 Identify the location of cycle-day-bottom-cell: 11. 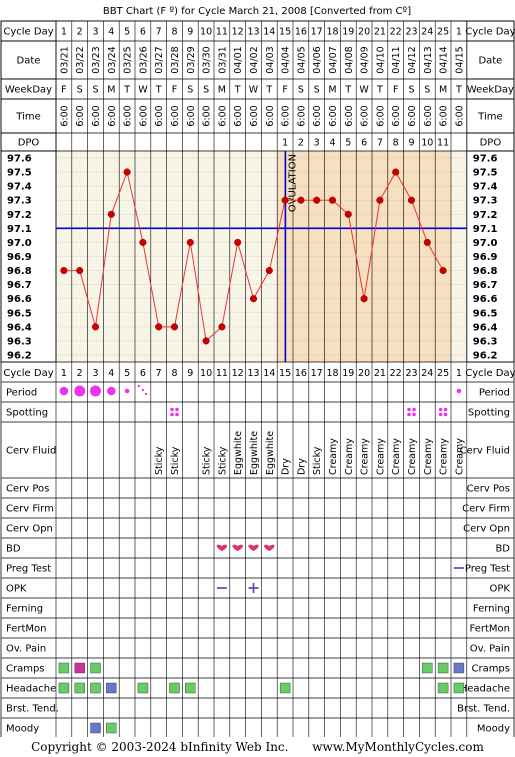
(222, 373).